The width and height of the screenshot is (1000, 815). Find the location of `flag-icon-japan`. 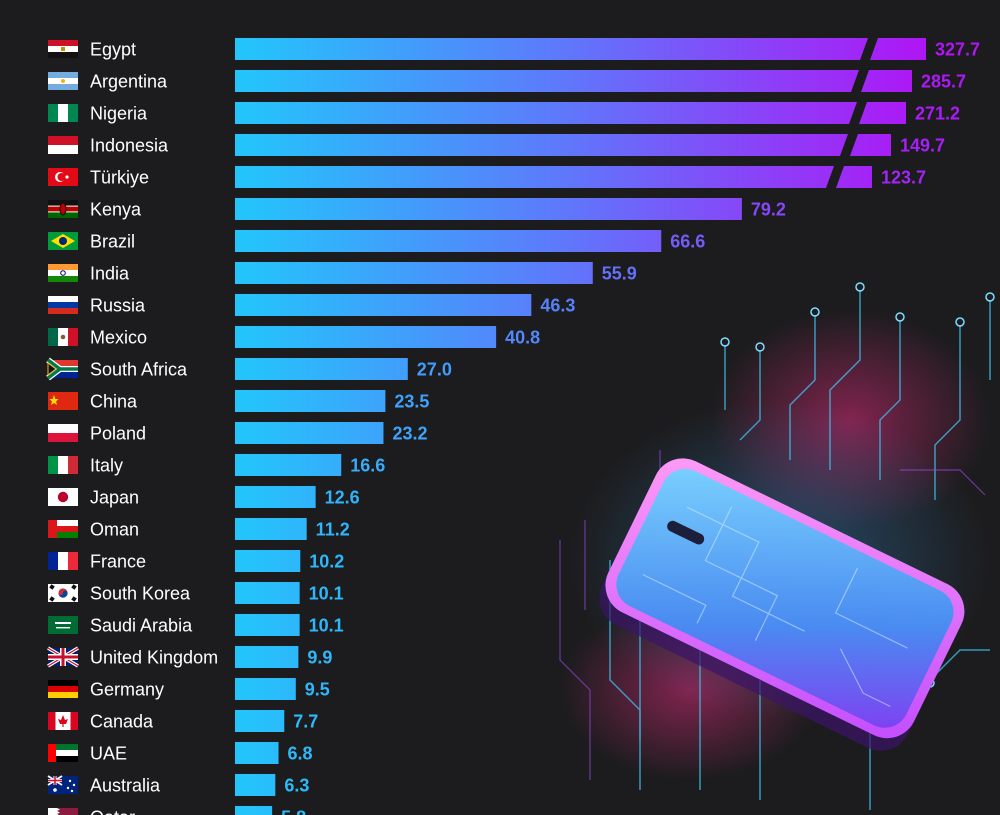

flag-icon-japan is located at coordinates (63, 497).